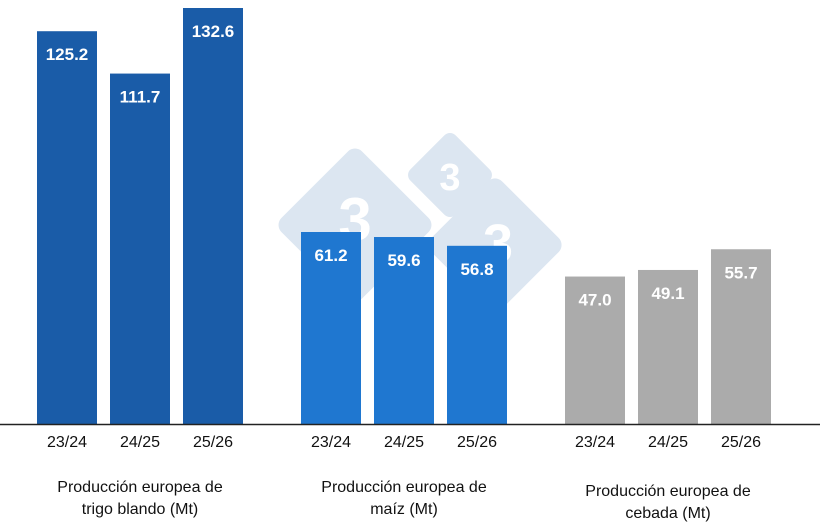 The image size is (820, 526). What do you see at coordinates (449, 178) in the screenshot?
I see `svg-text: 3` at bounding box center [449, 178].